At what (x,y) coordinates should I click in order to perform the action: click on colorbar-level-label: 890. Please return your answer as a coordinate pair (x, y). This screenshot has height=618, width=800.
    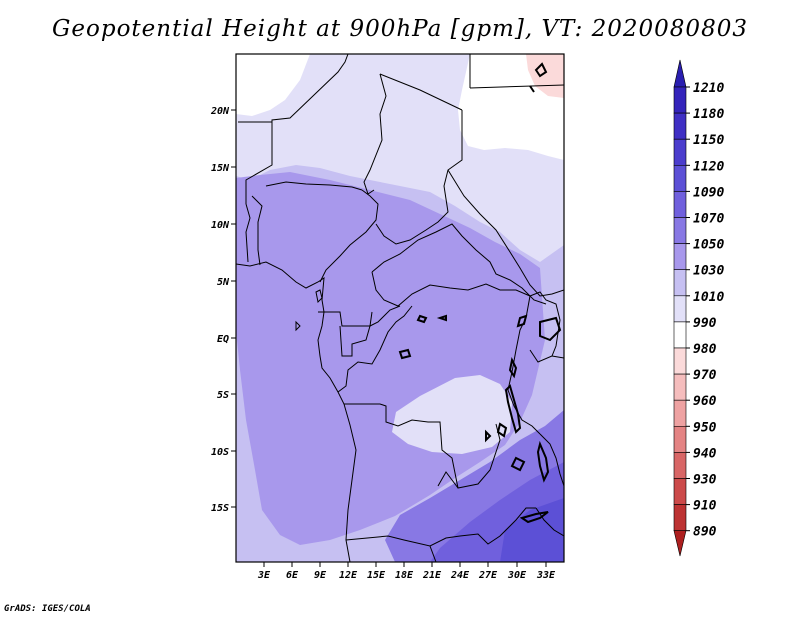
    Looking at the image, I should click on (705, 532).